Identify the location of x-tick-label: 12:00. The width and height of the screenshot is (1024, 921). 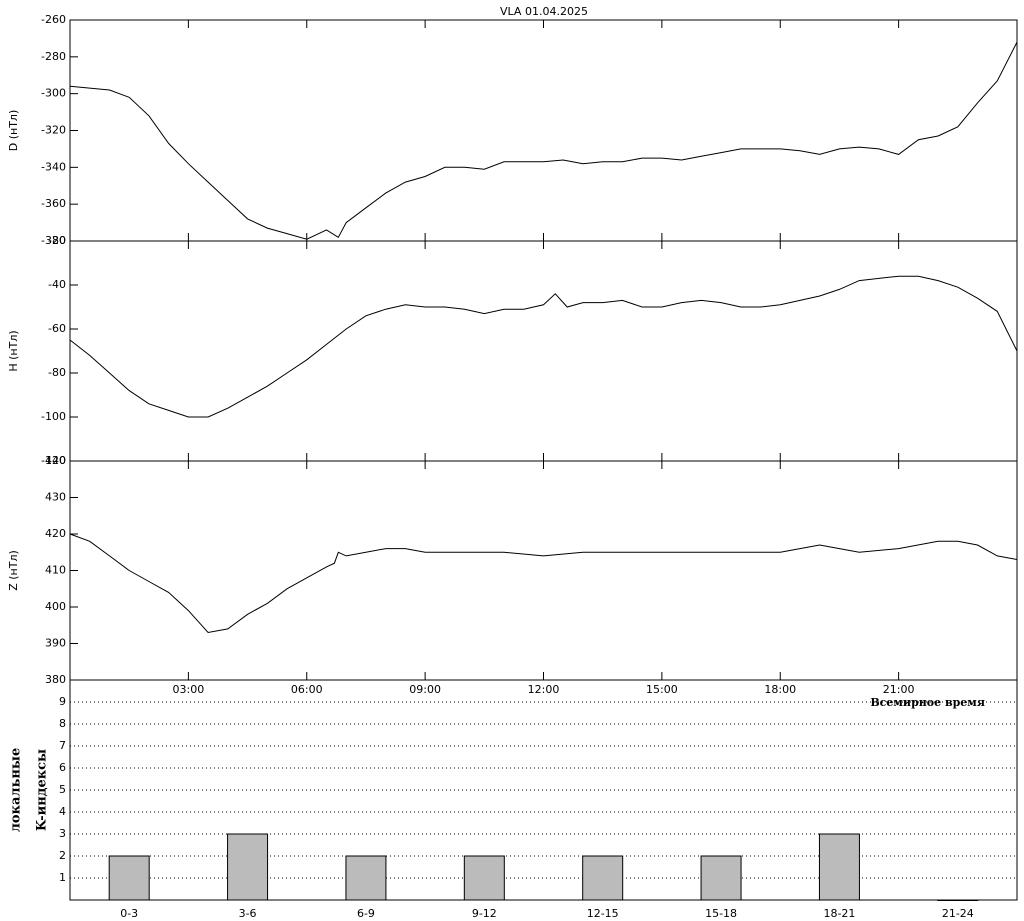
(544, 689).